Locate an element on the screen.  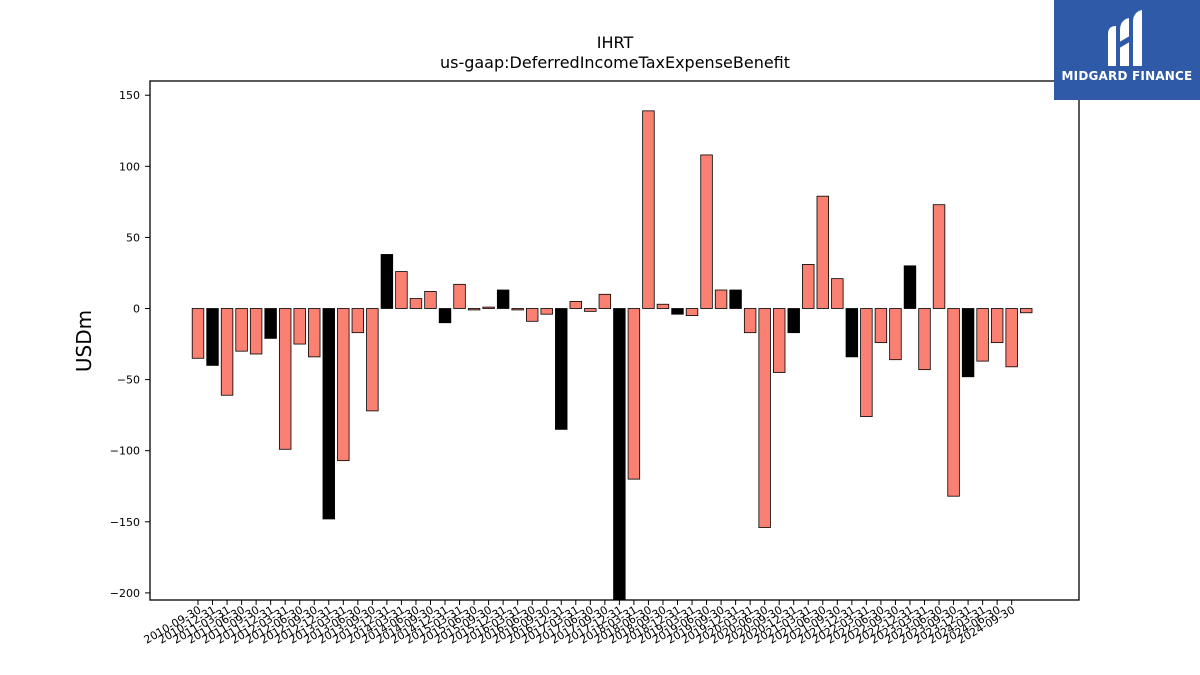
chart-title: IHRT is located at coordinates (615, 42).